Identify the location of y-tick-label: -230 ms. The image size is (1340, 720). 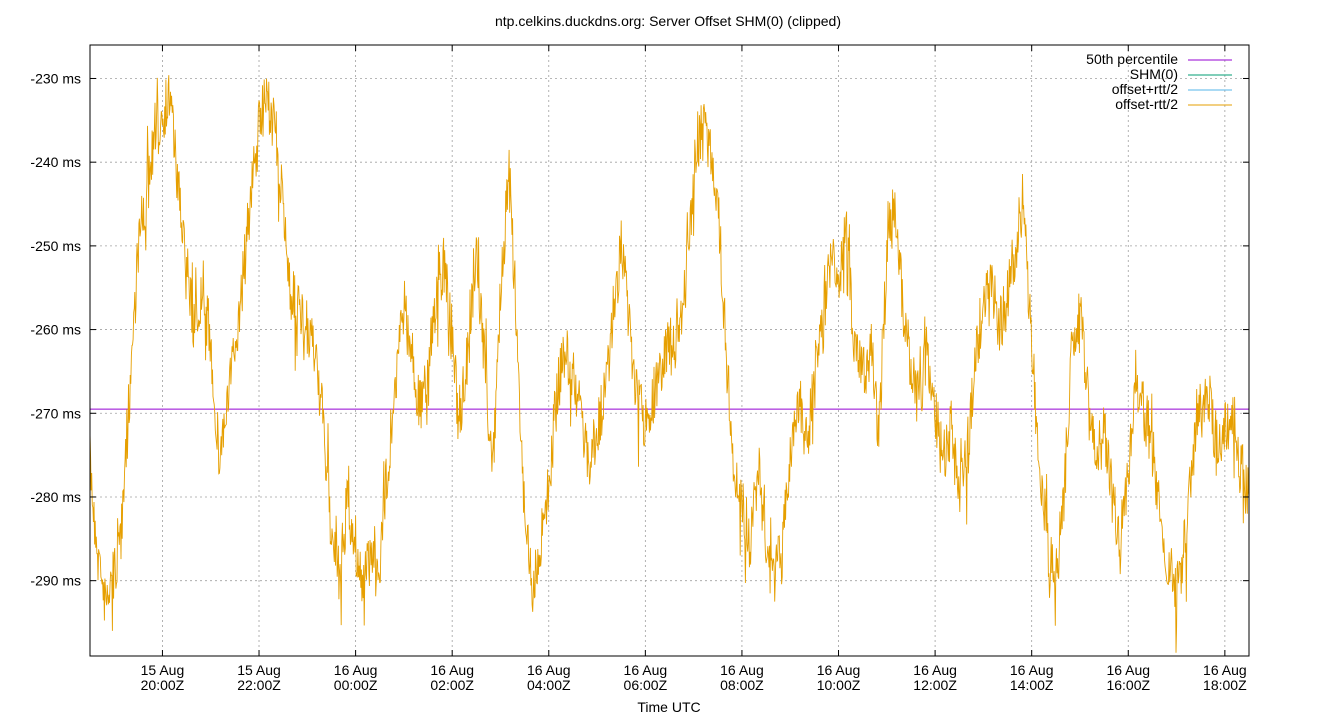
(55, 78).